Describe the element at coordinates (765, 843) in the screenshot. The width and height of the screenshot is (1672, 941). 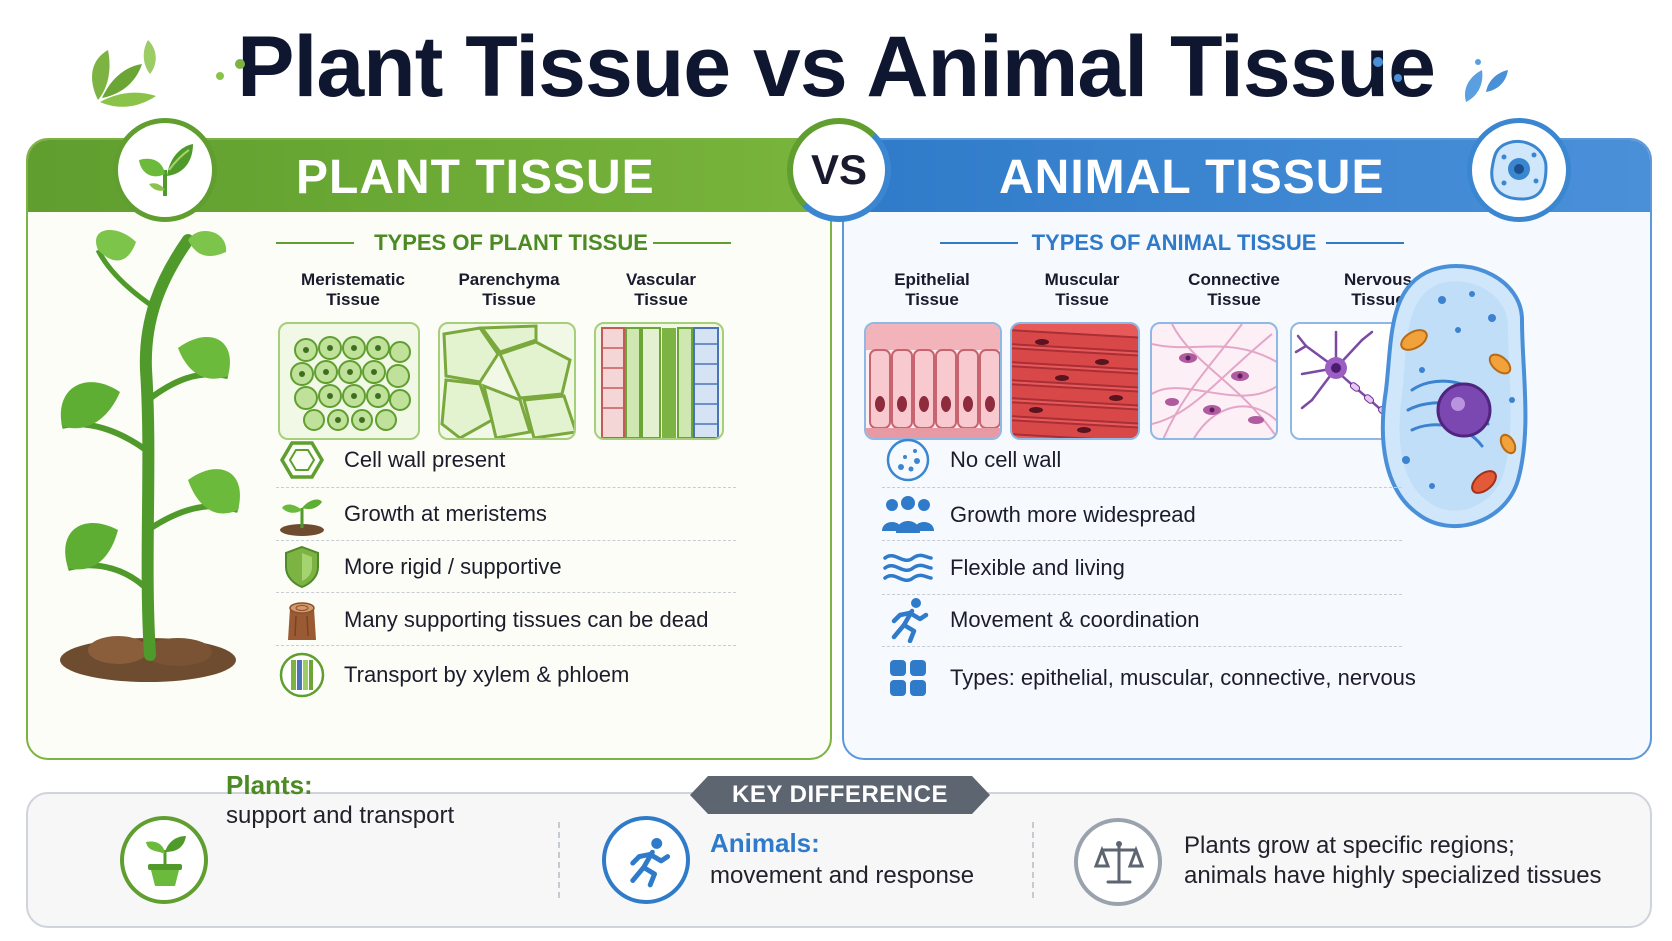
I see `key-animals-heading: Animals:` at that location.